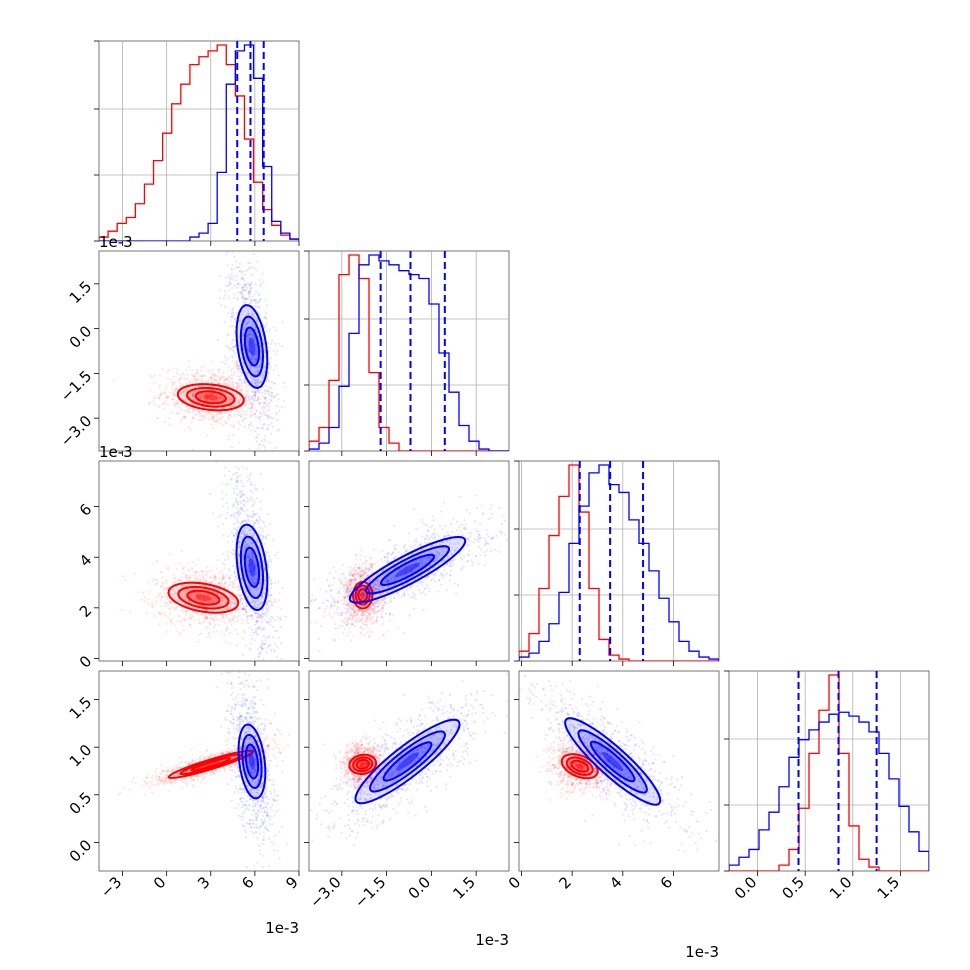  Describe the element at coordinates (76, 386) in the screenshot. I see `y-tick-label: −1.5` at that location.